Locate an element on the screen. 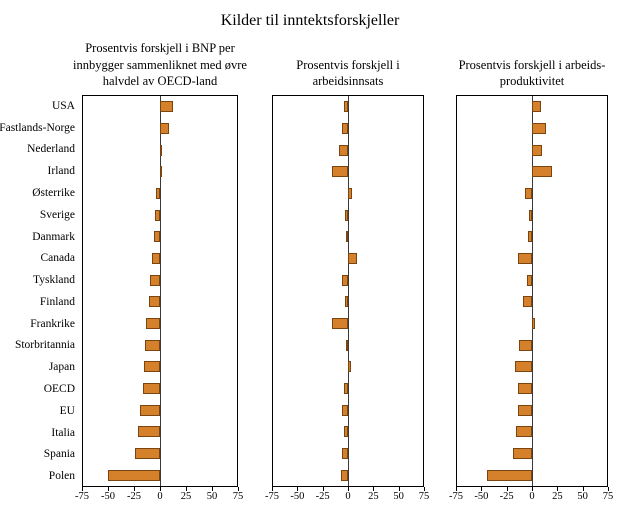 Image resolution: width=620 pixels, height=521 pixels. category-label: Danmark is located at coordinates (53, 236).